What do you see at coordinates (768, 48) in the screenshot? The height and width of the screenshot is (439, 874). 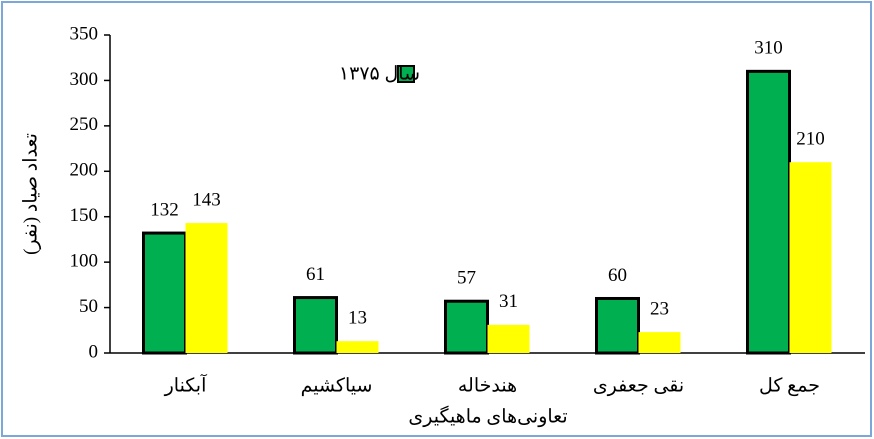 I see `data-label: 310` at bounding box center [768, 48].